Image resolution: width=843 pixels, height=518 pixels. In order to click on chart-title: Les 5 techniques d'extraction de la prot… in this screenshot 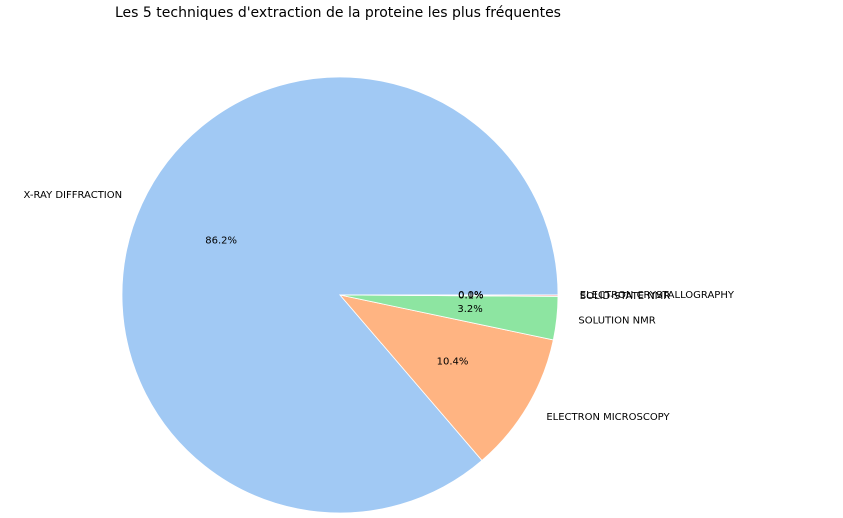, I will do `click(338, 13)`.